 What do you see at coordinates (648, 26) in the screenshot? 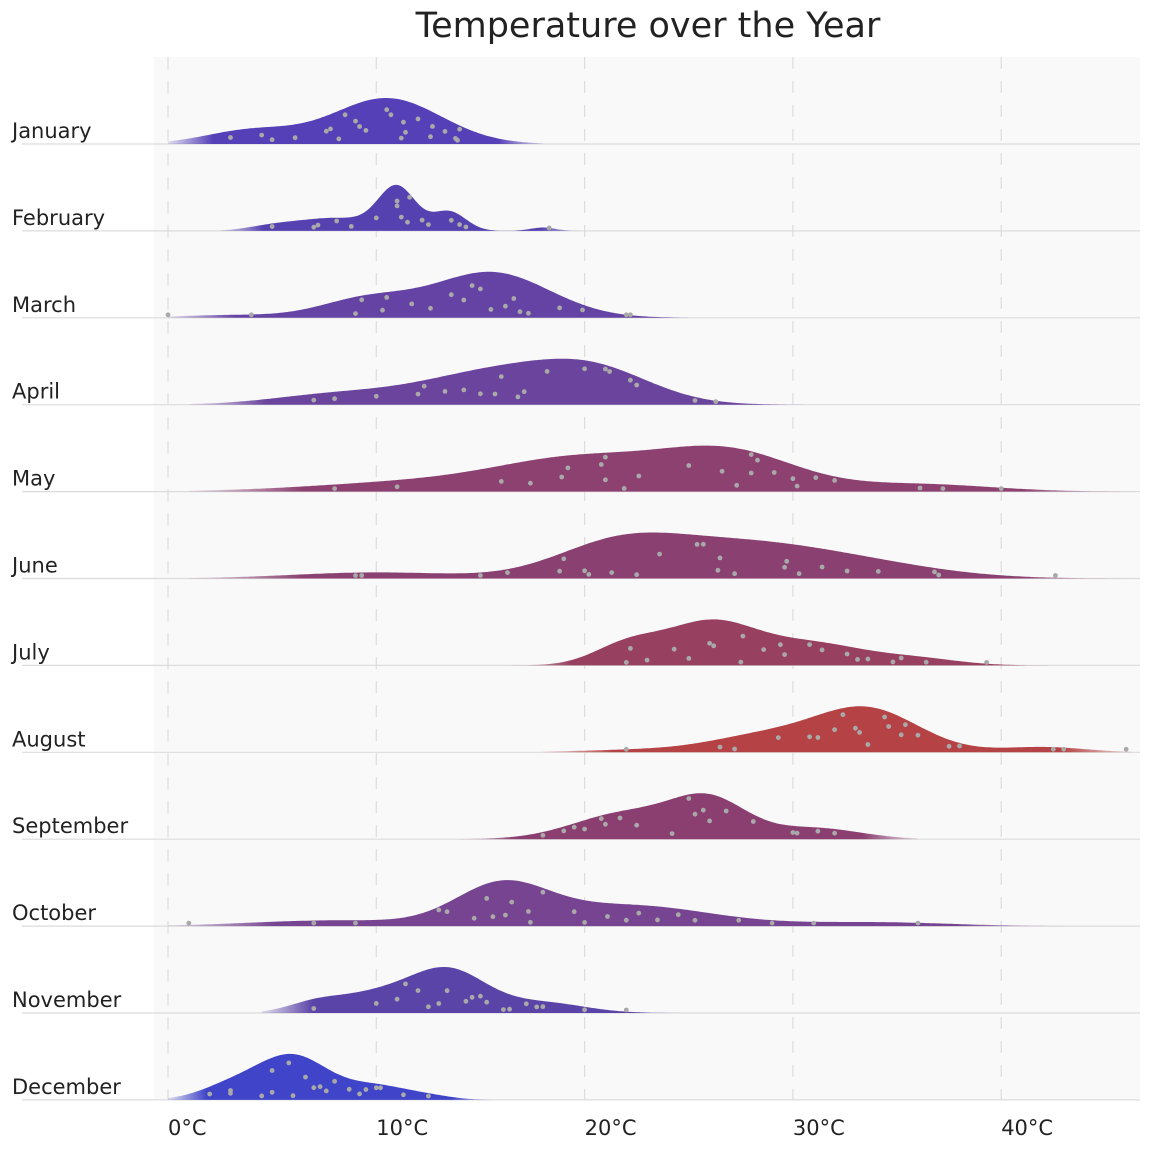
I see `chart-title: Temperature over the Year` at bounding box center [648, 26].